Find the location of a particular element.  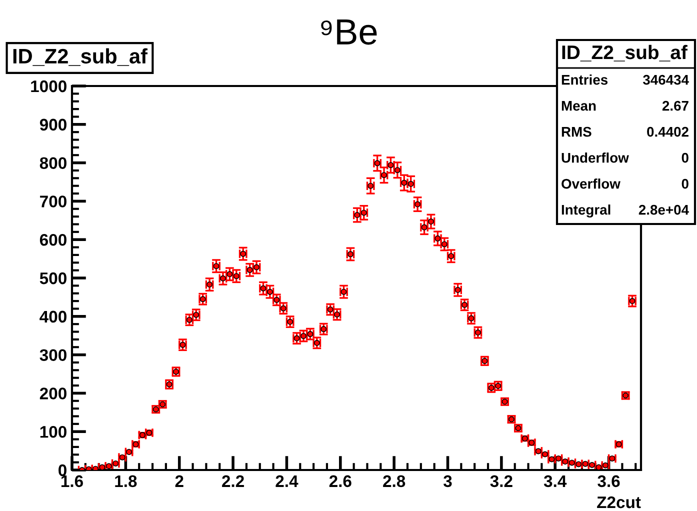

text: Integral 2.8e+04 is located at coordinates (625, 211).